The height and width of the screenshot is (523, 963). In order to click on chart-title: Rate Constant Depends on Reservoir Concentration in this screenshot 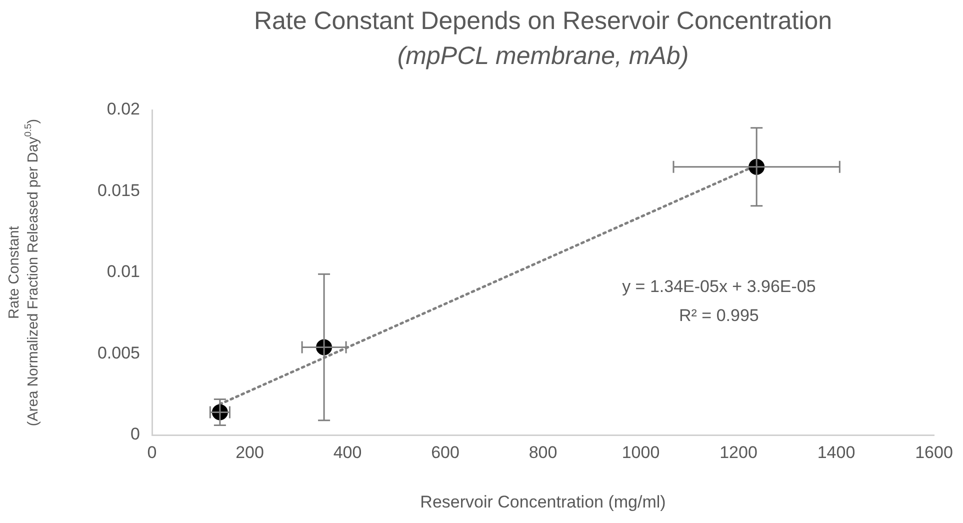, I will do `click(543, 20)`.